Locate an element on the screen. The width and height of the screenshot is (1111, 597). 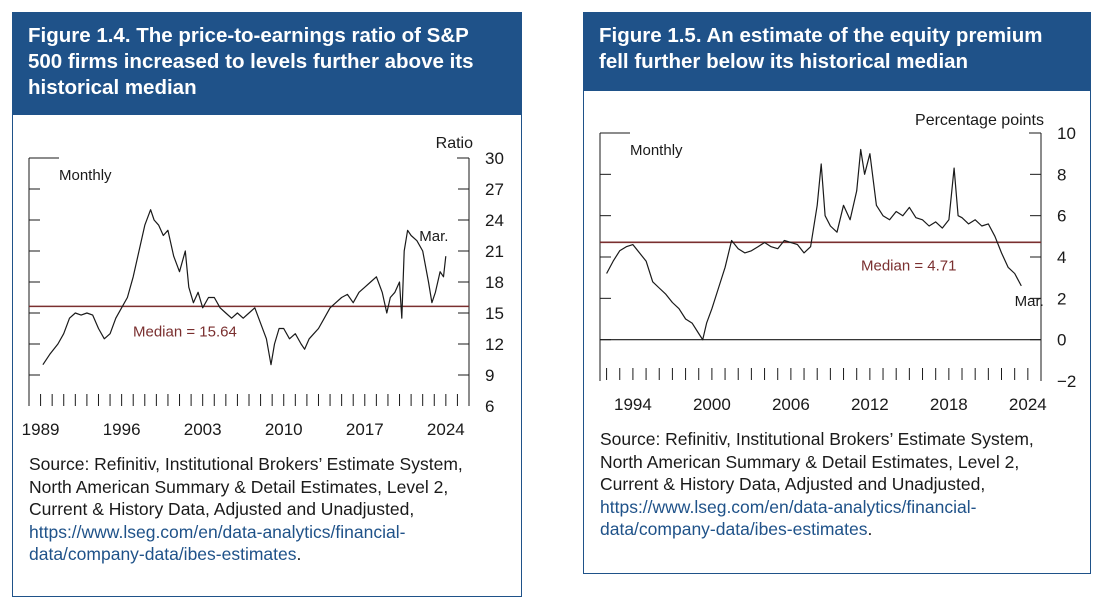
x-tick-label: 2017 is located at coordinates (365, 429).